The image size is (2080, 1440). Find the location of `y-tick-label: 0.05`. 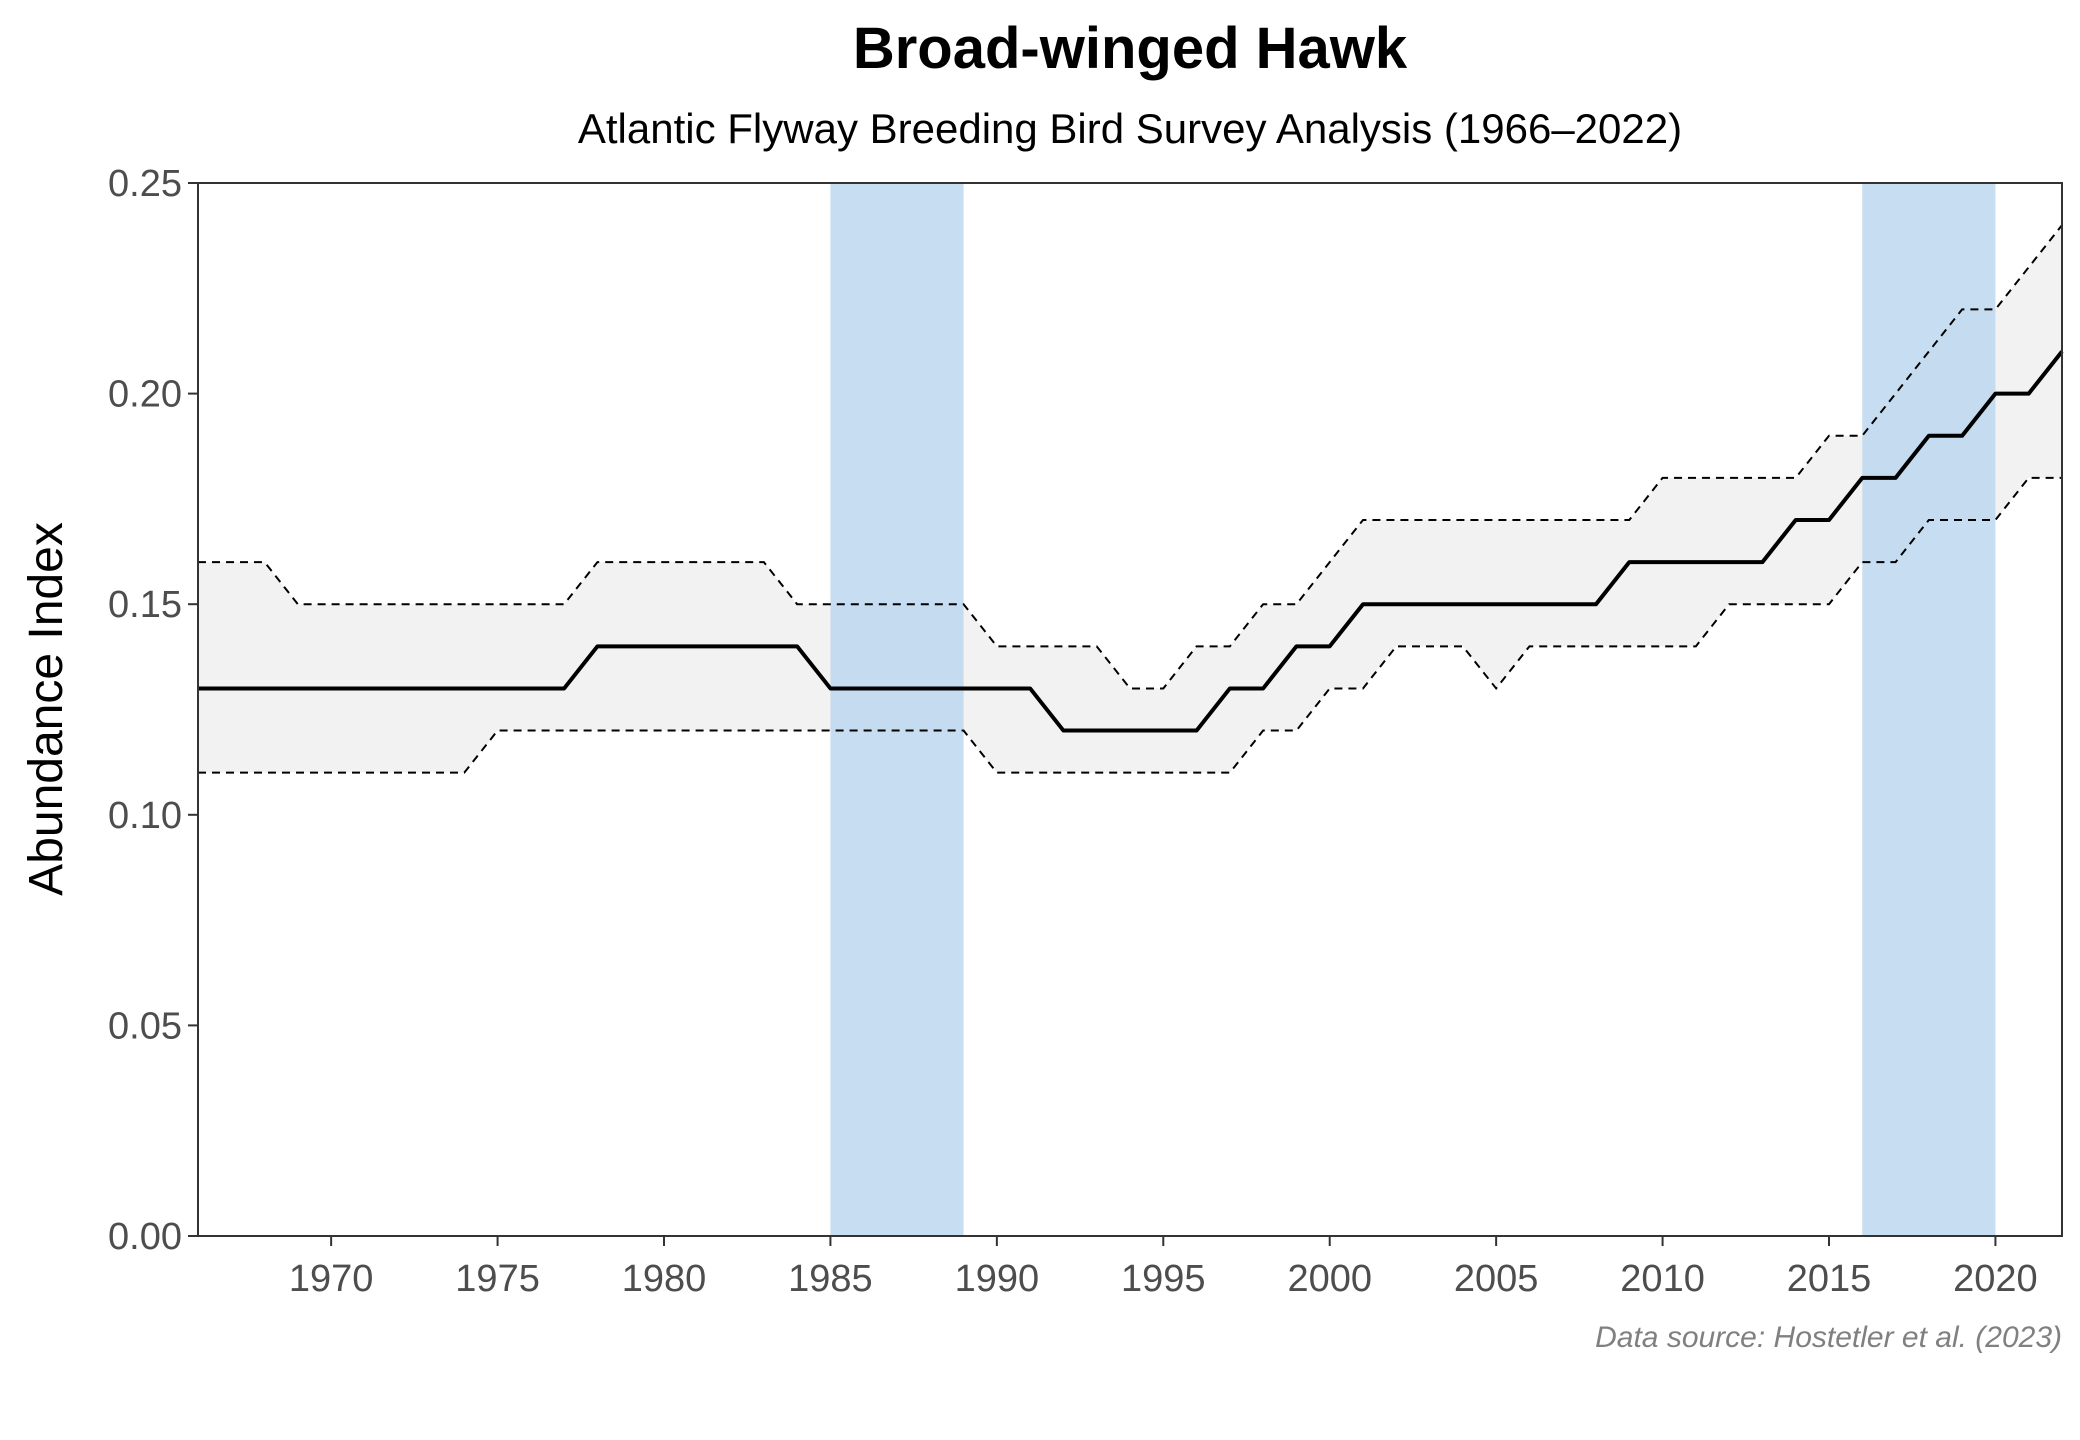

y-tick-label: 0.05 is located at coordinates (145, 1026).